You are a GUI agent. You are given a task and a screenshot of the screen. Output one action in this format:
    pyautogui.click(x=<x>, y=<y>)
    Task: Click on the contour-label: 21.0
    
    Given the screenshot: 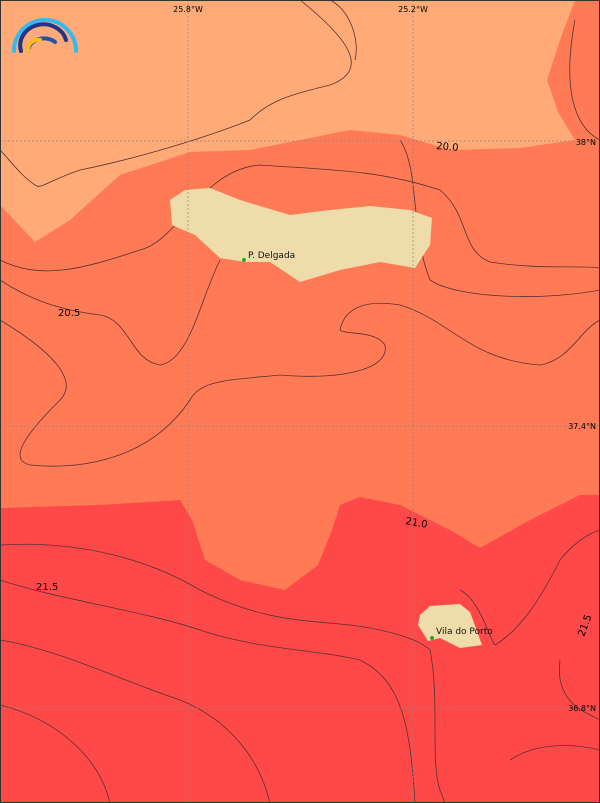 What is the action you would take?
    pyautogui.click(x=416, y=523)
    